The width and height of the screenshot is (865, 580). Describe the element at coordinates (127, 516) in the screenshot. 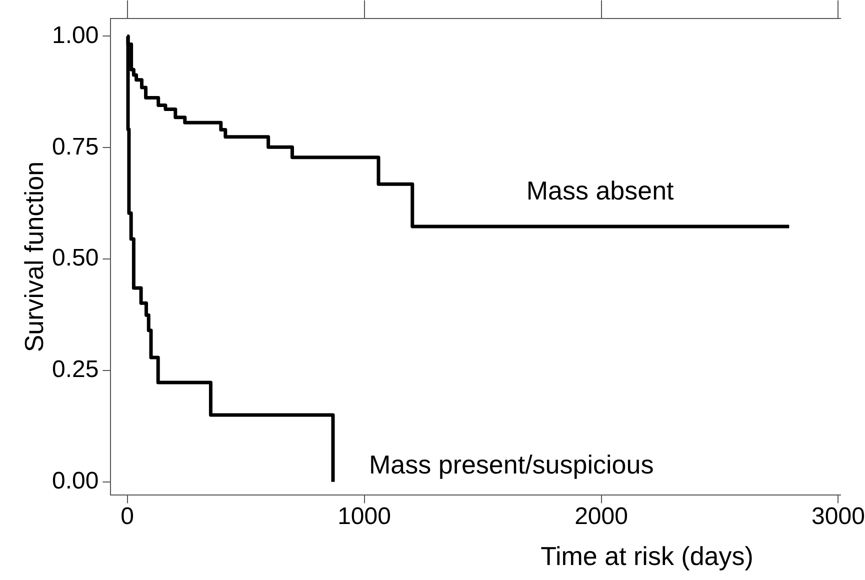

I see `x-tick-label: 0` at that location.